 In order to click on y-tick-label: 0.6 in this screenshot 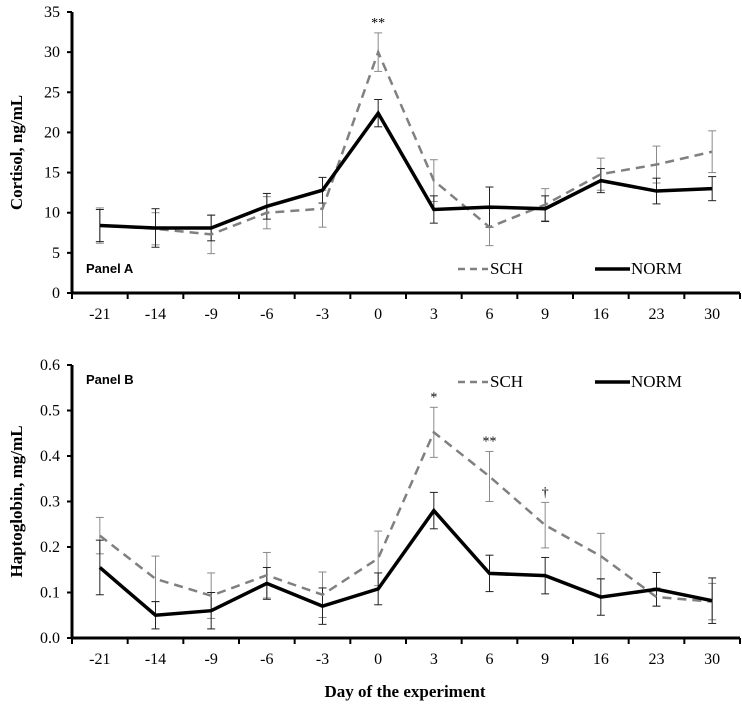, I will do `click(50, 365)`.